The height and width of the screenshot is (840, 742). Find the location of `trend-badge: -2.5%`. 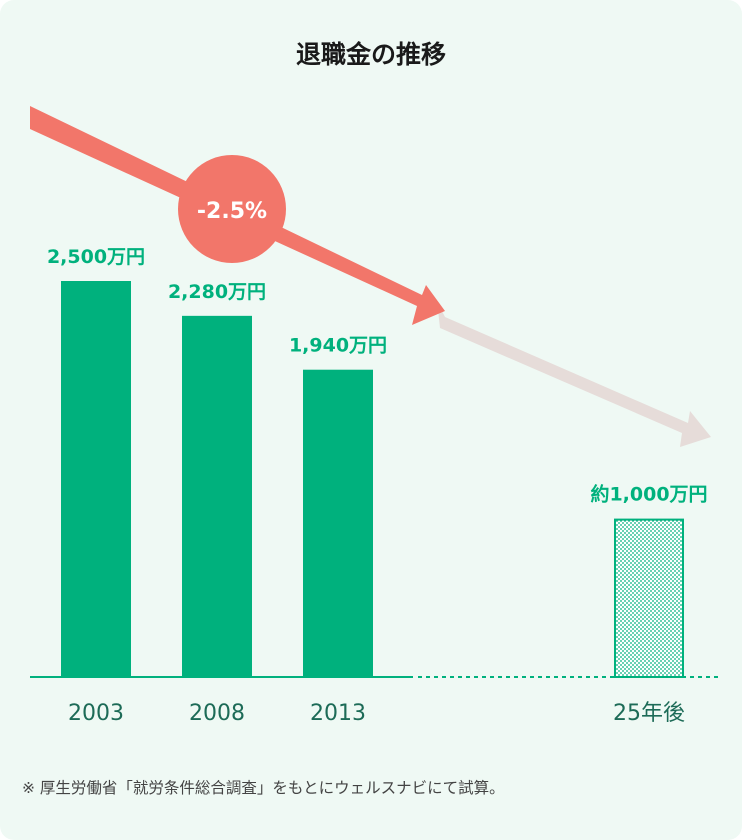

trend-badge: -2.5% is located at coordinates (232, 209).